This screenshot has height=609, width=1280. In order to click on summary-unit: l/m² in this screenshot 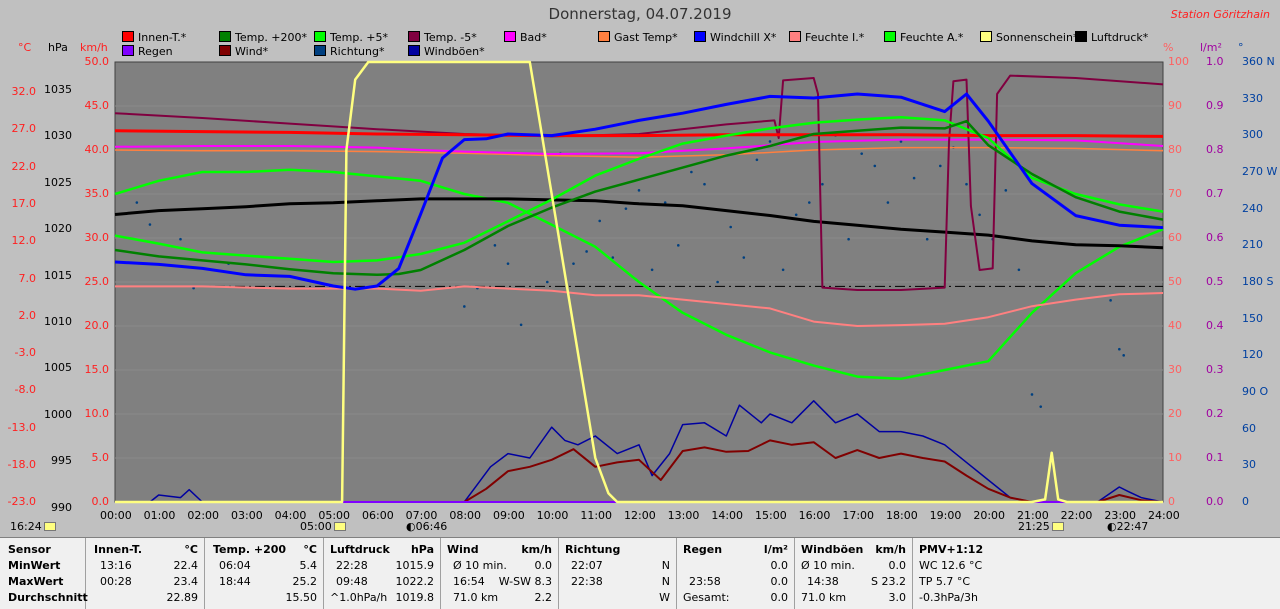, I will do `click(775, 549)`.